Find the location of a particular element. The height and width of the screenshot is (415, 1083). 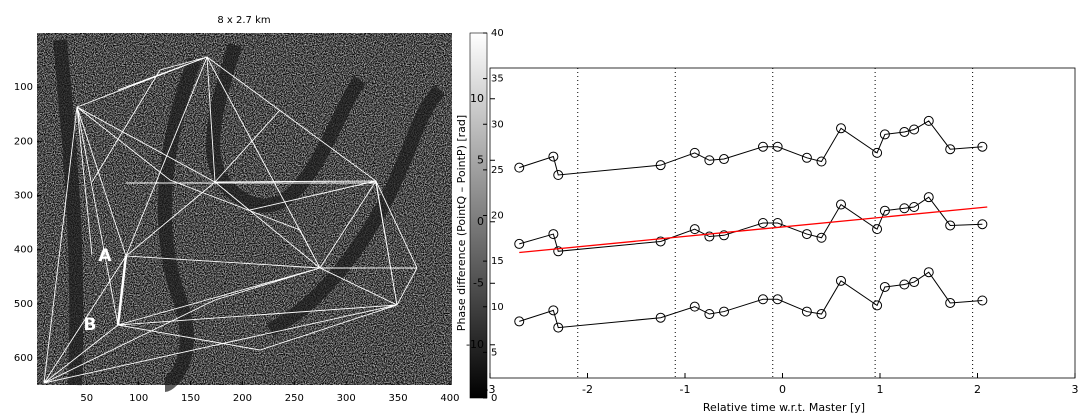

y-tick-label: 0 is located at coordinates (480, 221).